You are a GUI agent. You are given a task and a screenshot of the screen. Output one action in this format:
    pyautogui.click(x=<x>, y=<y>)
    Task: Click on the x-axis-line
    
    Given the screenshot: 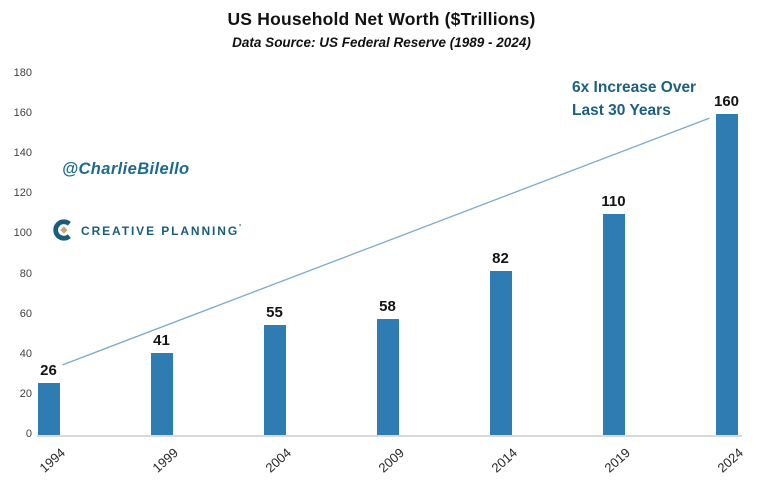 What is the action you would take?
    pyautogui.click(x=389, y=436)
    